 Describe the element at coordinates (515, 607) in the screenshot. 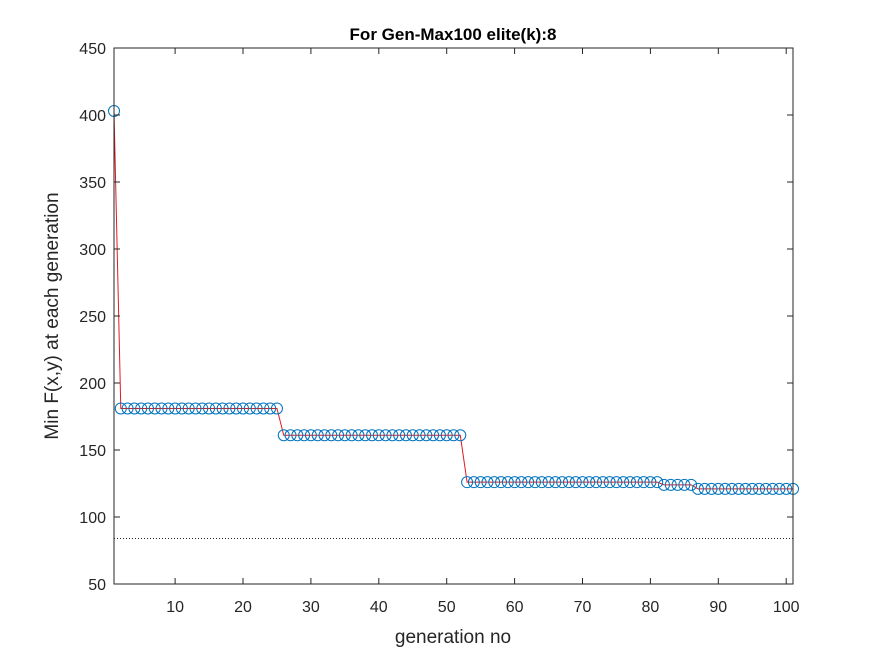

I see `x-tick-label: 60` at that location.